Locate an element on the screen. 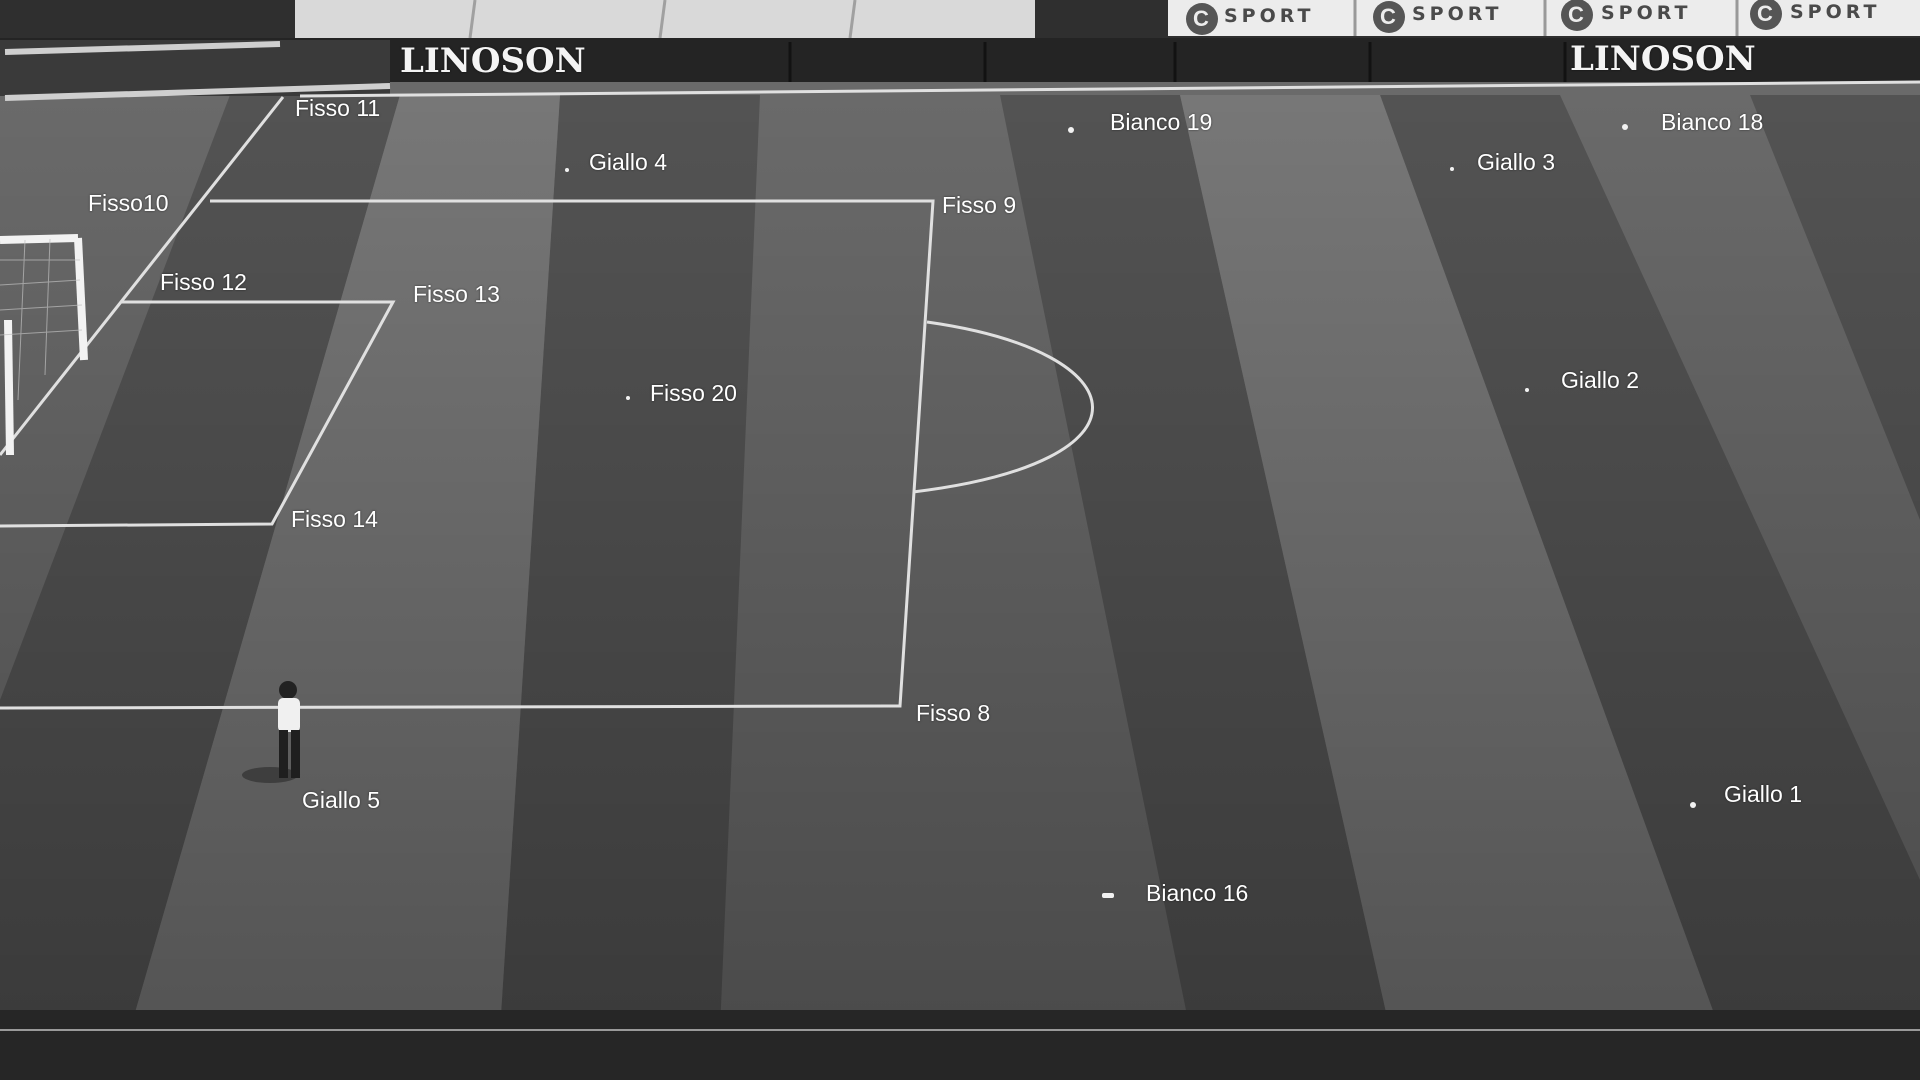 This screenshot has width=1920, height=1080. goal-area is located at coordinates (198, 414).